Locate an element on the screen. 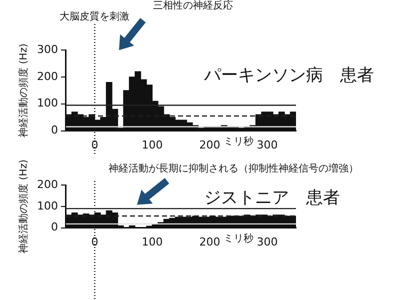 The height and width of the screenshot is (300, 400). annotation: パーキンソン病 患者 is located at coordinates (288, 75).